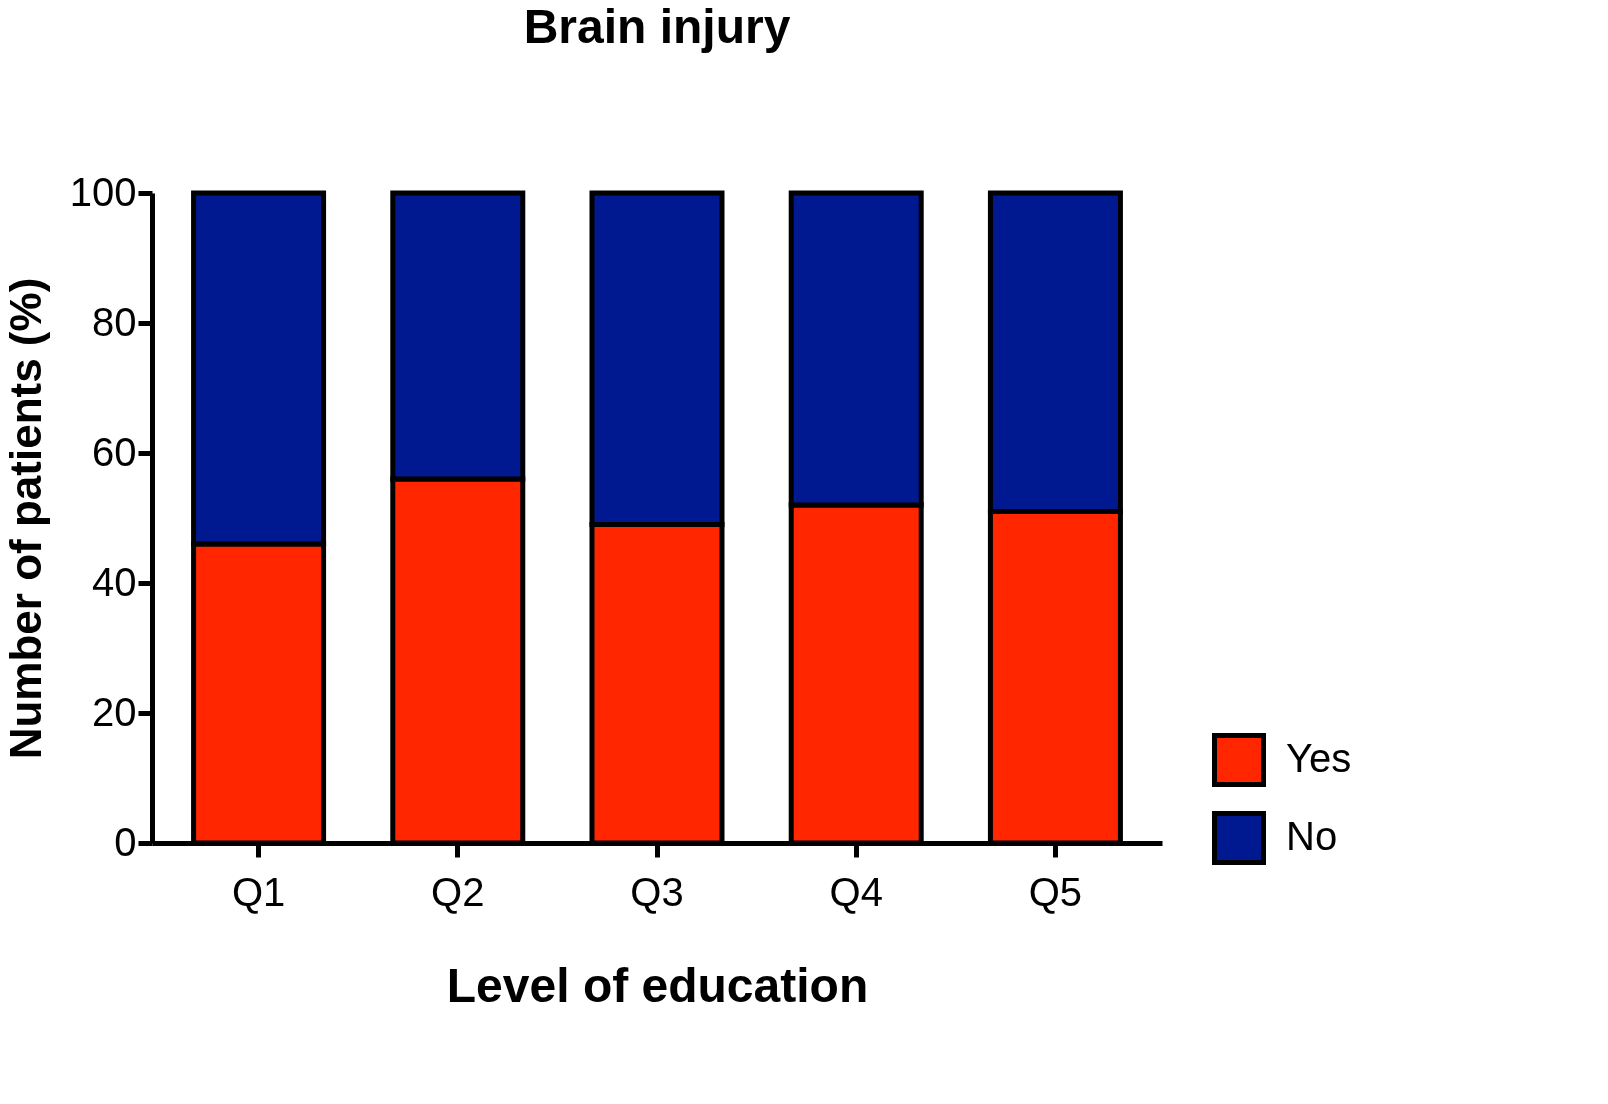 Image resolution: width=1608 pixels, height=1104 pixels. What do you see at coordinates (114, 581) in the screenshot?
I see `y-tick-label: 40` at bounding box center [114, 581].